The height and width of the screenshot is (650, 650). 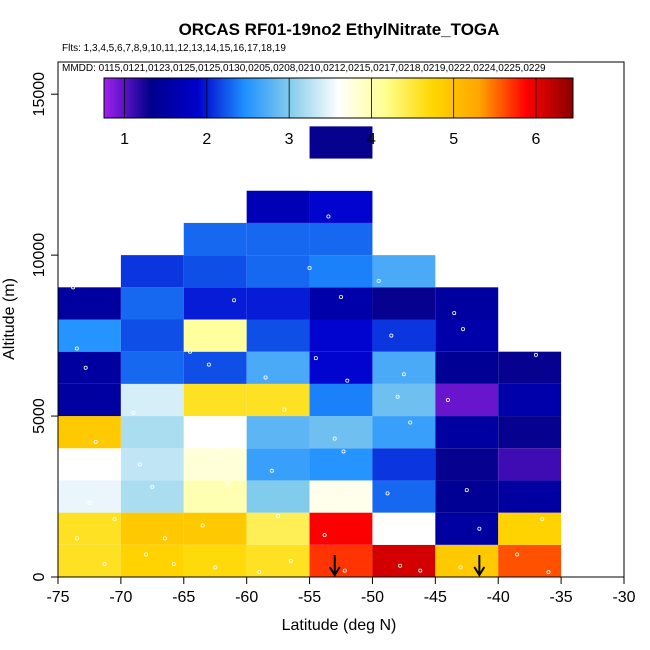 I want to click on x-tick-label: -40, so click(x=498, y=597).